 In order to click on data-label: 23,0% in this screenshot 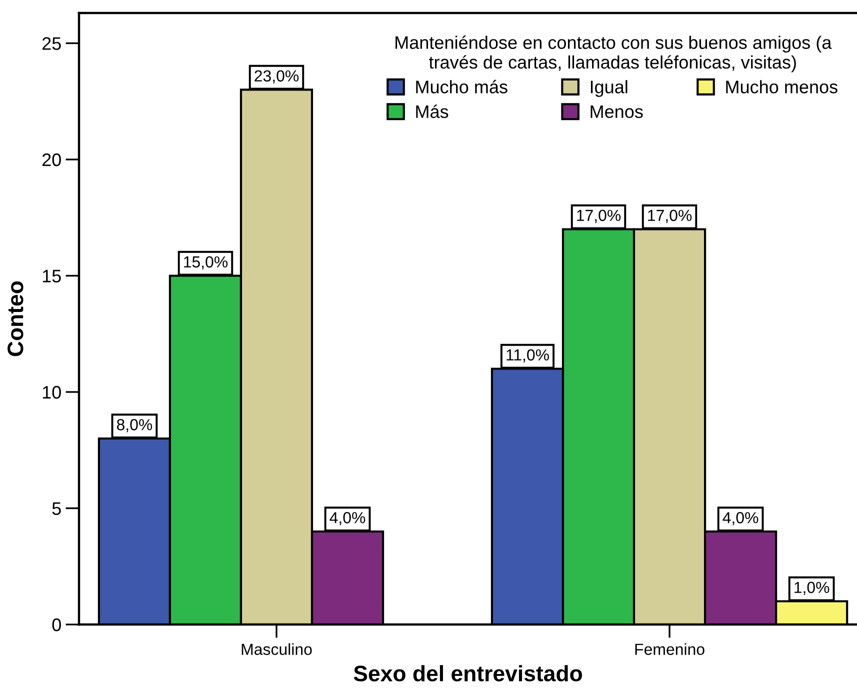, I will do `click(276, 77)`.